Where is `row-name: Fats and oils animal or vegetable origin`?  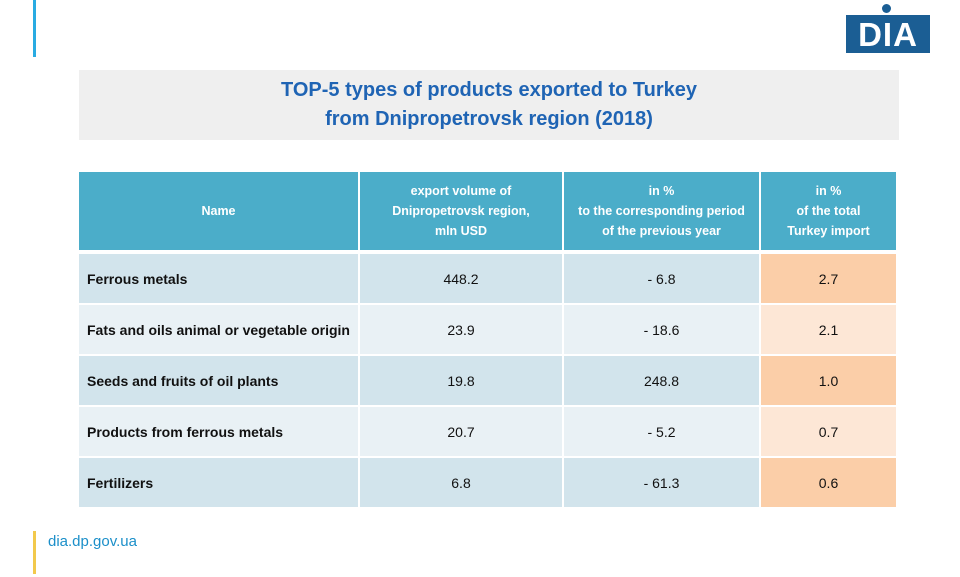 row-name: Fats and oils animal or vegetable origin is located at coordinates (219, 330).